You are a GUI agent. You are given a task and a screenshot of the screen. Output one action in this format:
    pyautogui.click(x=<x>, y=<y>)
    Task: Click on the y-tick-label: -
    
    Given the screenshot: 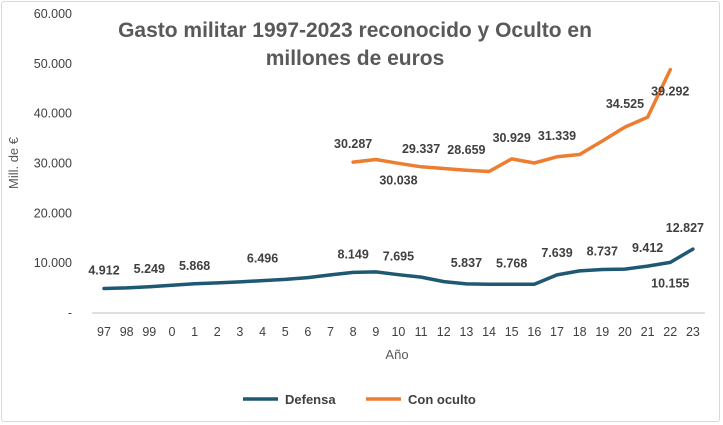 What is the action you would take?
    pyautogui.click(x=70, y=313)
    